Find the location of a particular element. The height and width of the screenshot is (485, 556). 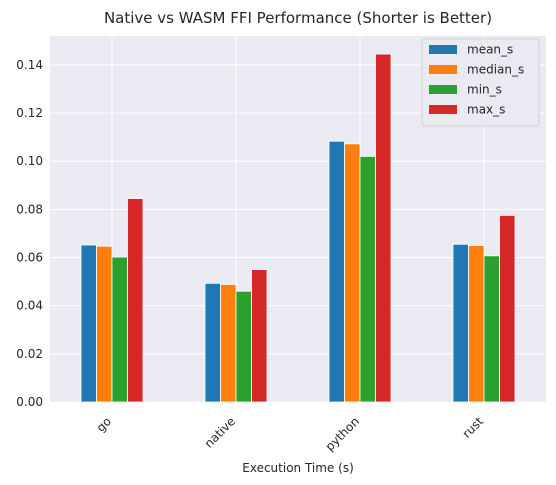

bar-max_s-native is located at coordinates (259, 336).